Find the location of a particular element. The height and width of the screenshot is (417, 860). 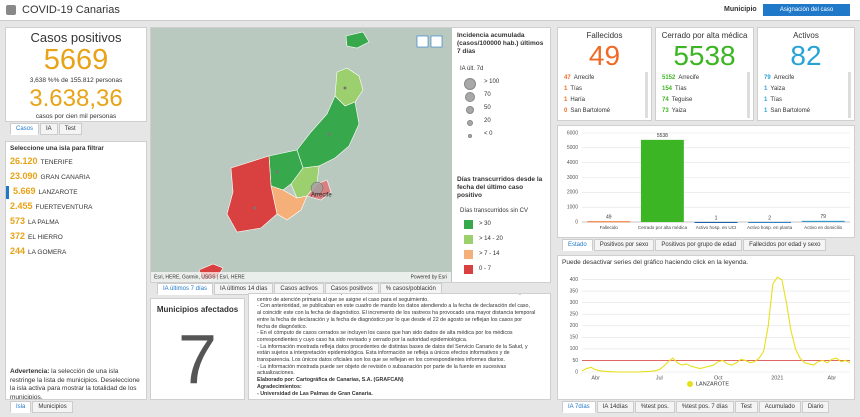

island-row: 2.455 FUERTEVENTURA is located at coordinates (76, 207).